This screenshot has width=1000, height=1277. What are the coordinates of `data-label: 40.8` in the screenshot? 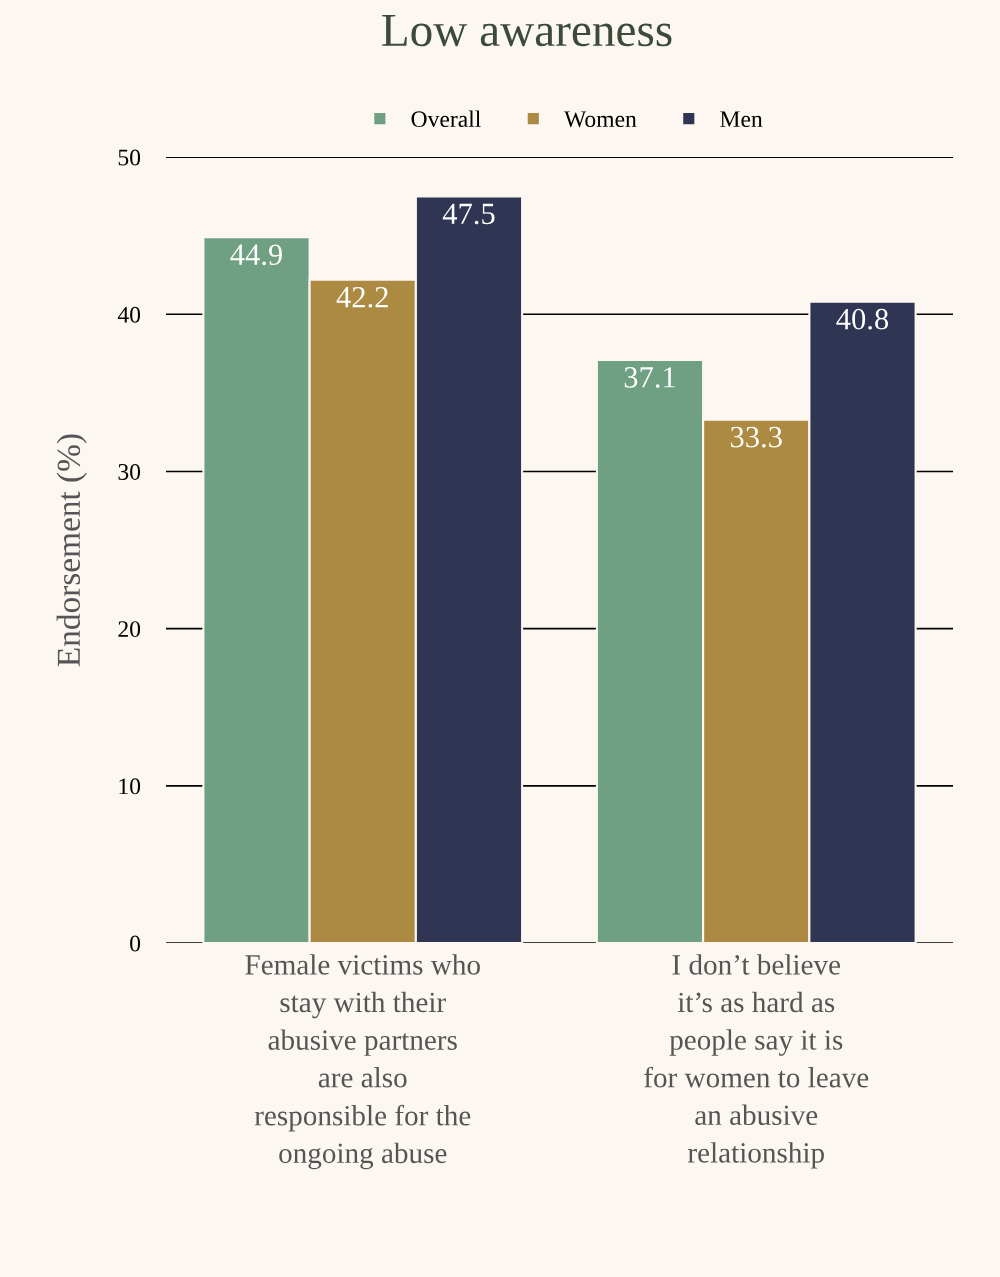 It's located at (862, 319).